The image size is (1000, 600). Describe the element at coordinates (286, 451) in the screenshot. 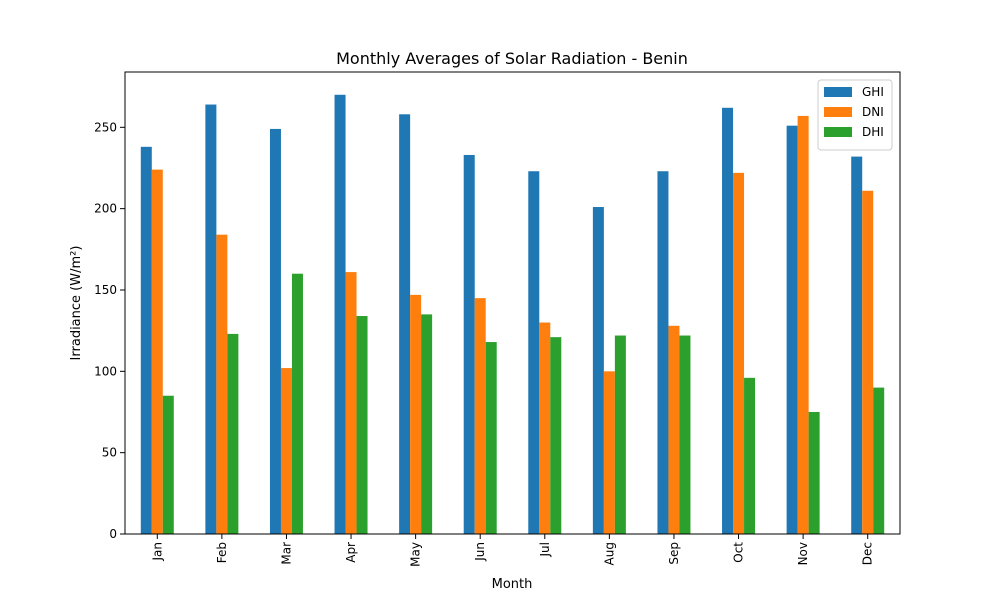

I see `bar-dni-mar` at that location.